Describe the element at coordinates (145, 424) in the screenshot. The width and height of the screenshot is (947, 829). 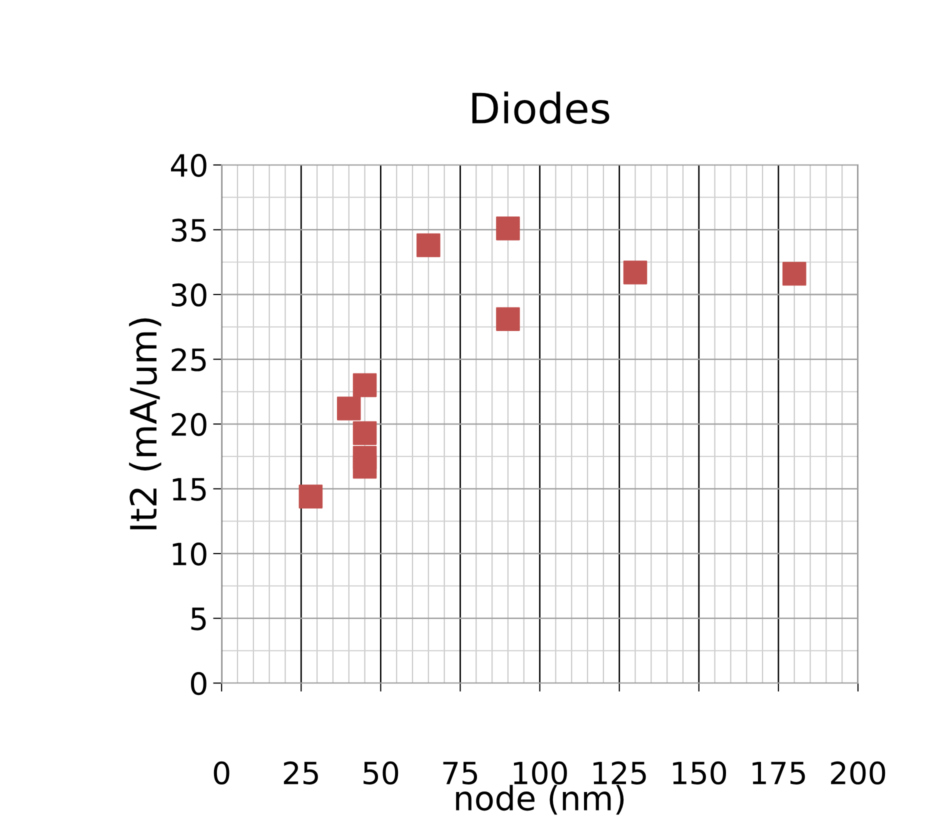
I see `y-axis-title: It2 (mA/um)` at that location.